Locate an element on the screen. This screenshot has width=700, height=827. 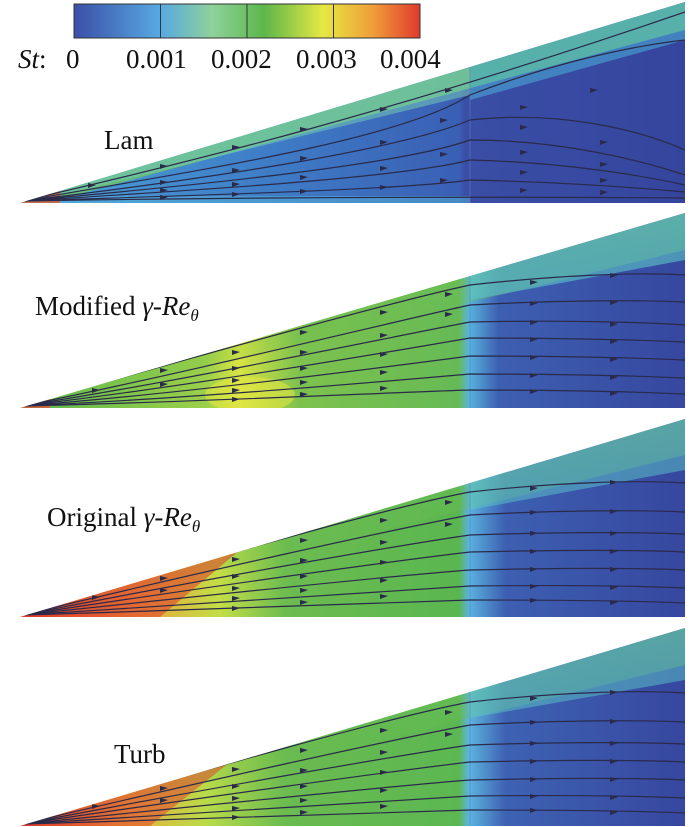
colorbar-tick-label-2: 0.002 is located at coordinates (241, 59).